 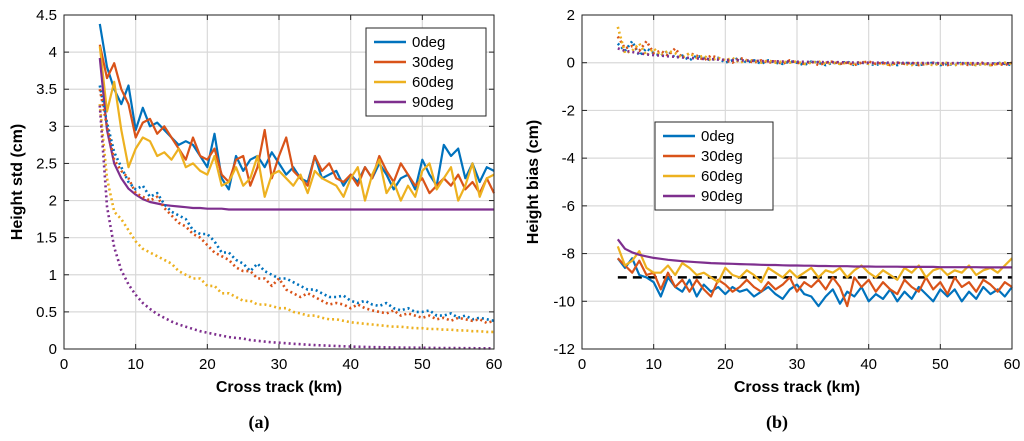 I want to click on y-tick-label: 1, so click(x=53, y=275).